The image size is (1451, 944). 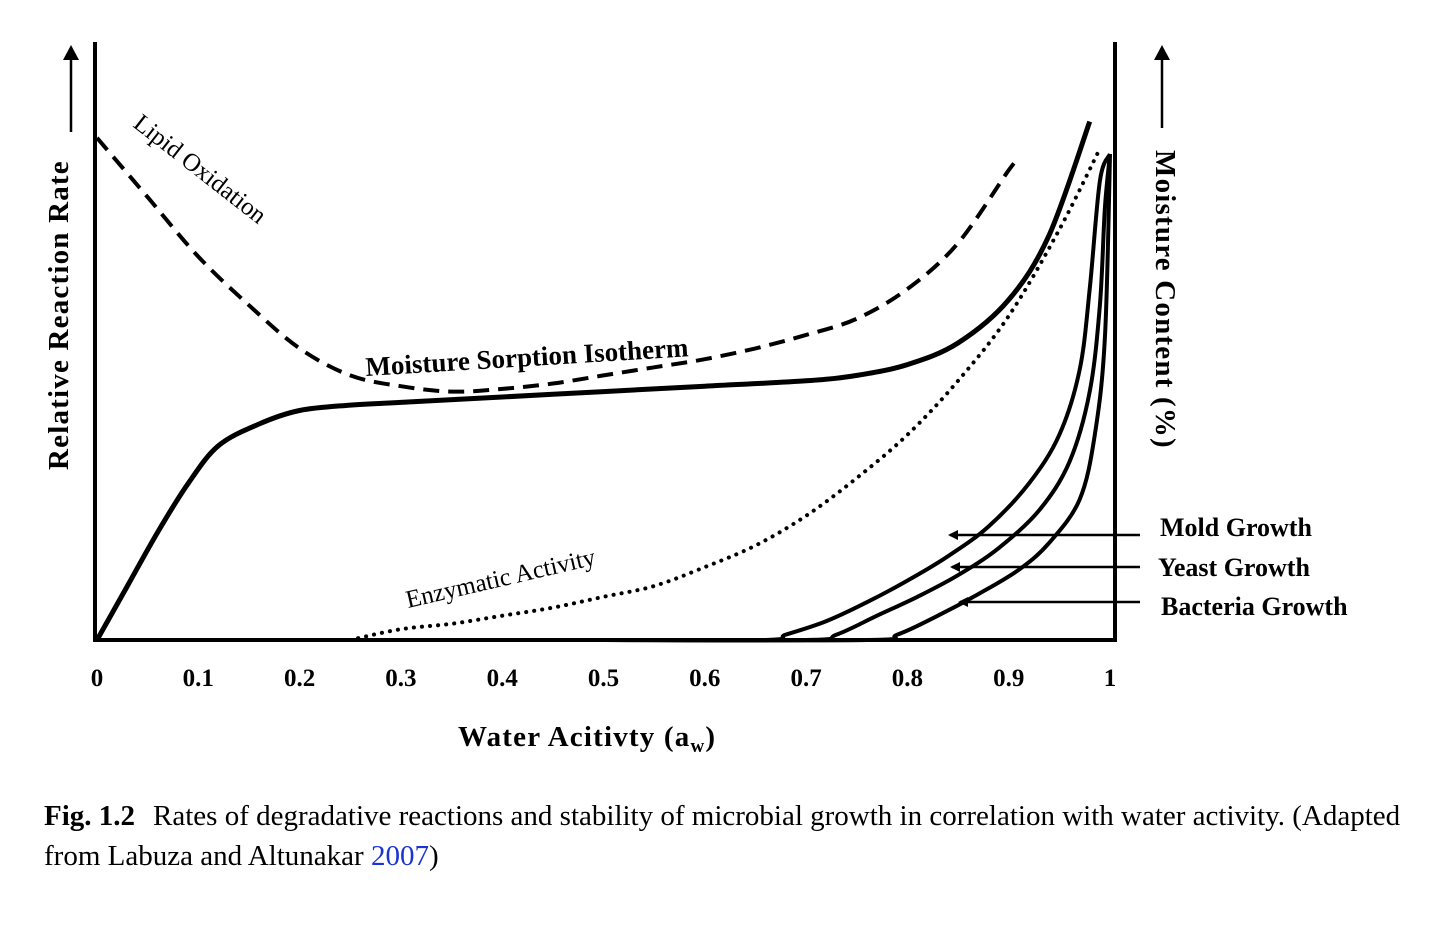 I want to click on x-tick-label: 0.7, so click(x=805, y=678).